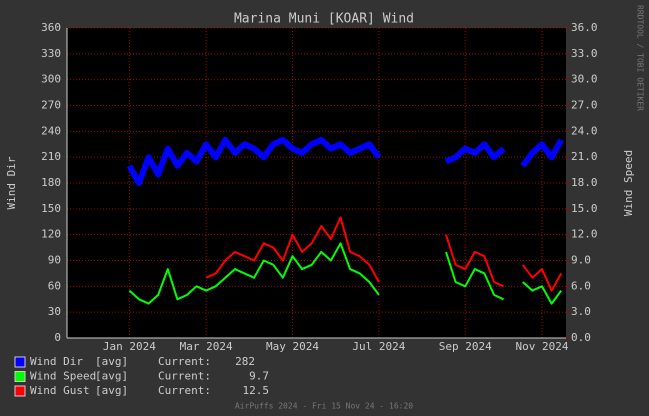  Describe the element at coordinates (63, 376) in the screenshot. I see `legend-label: Wind Speed` at that location.